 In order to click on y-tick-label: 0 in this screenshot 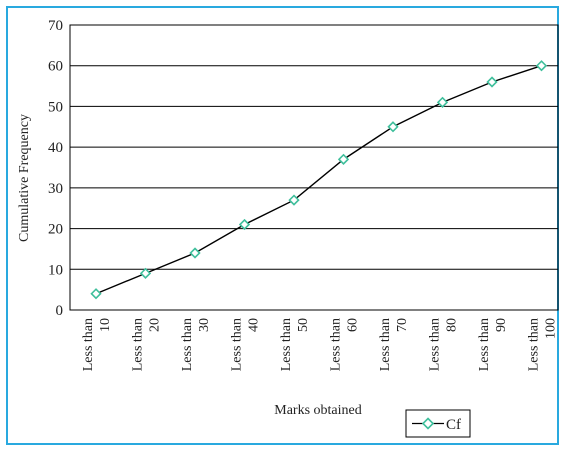, I will do `click(60, 311)`.